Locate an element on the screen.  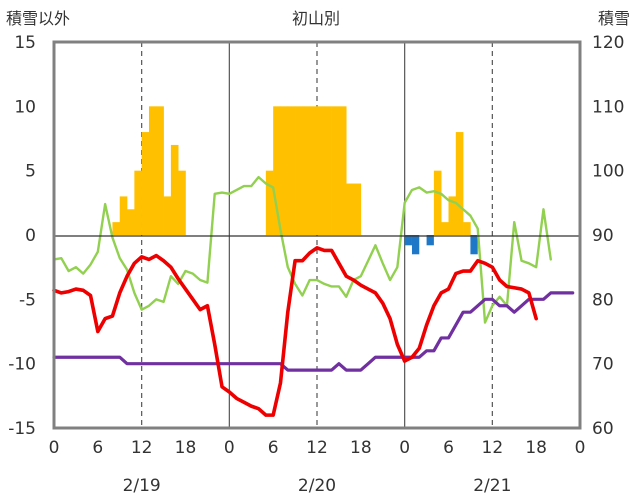
right-axis-ticks: 120 110 100 90 80 70 60 is located at coordinates (608, 236).